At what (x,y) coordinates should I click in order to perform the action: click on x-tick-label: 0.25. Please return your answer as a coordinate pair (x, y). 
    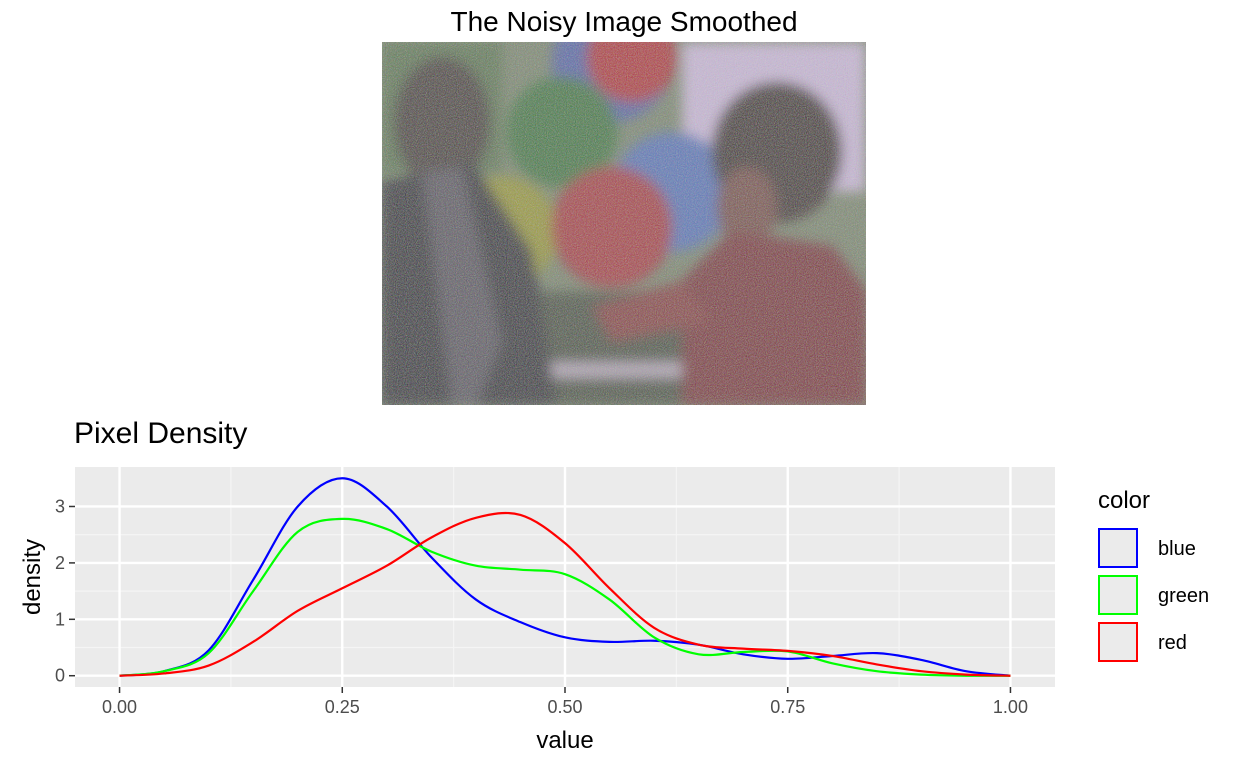
    Looking at the image, I should click on (342, 707).